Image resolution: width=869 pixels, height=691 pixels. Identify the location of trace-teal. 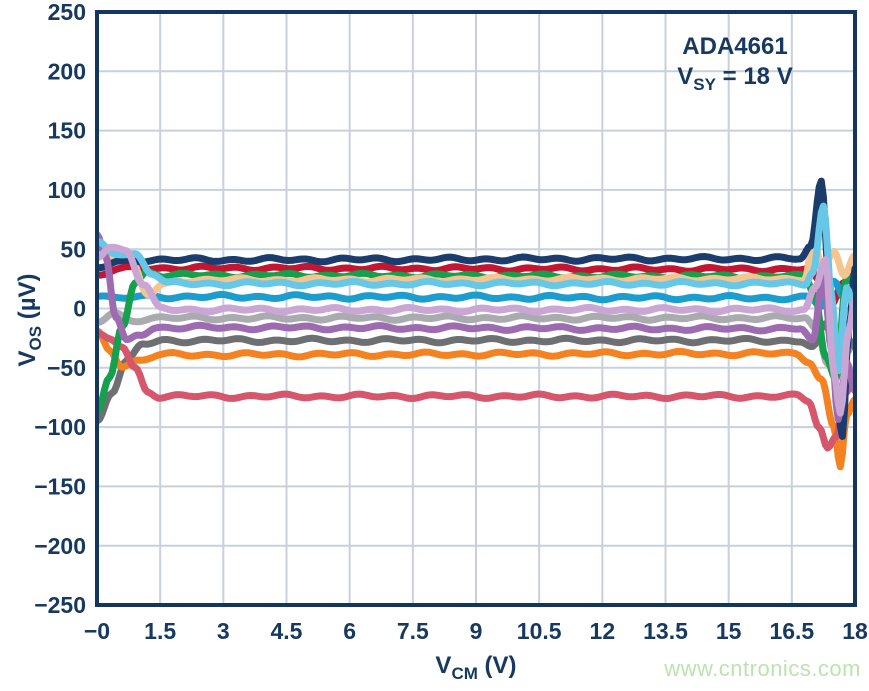
(476, 293).